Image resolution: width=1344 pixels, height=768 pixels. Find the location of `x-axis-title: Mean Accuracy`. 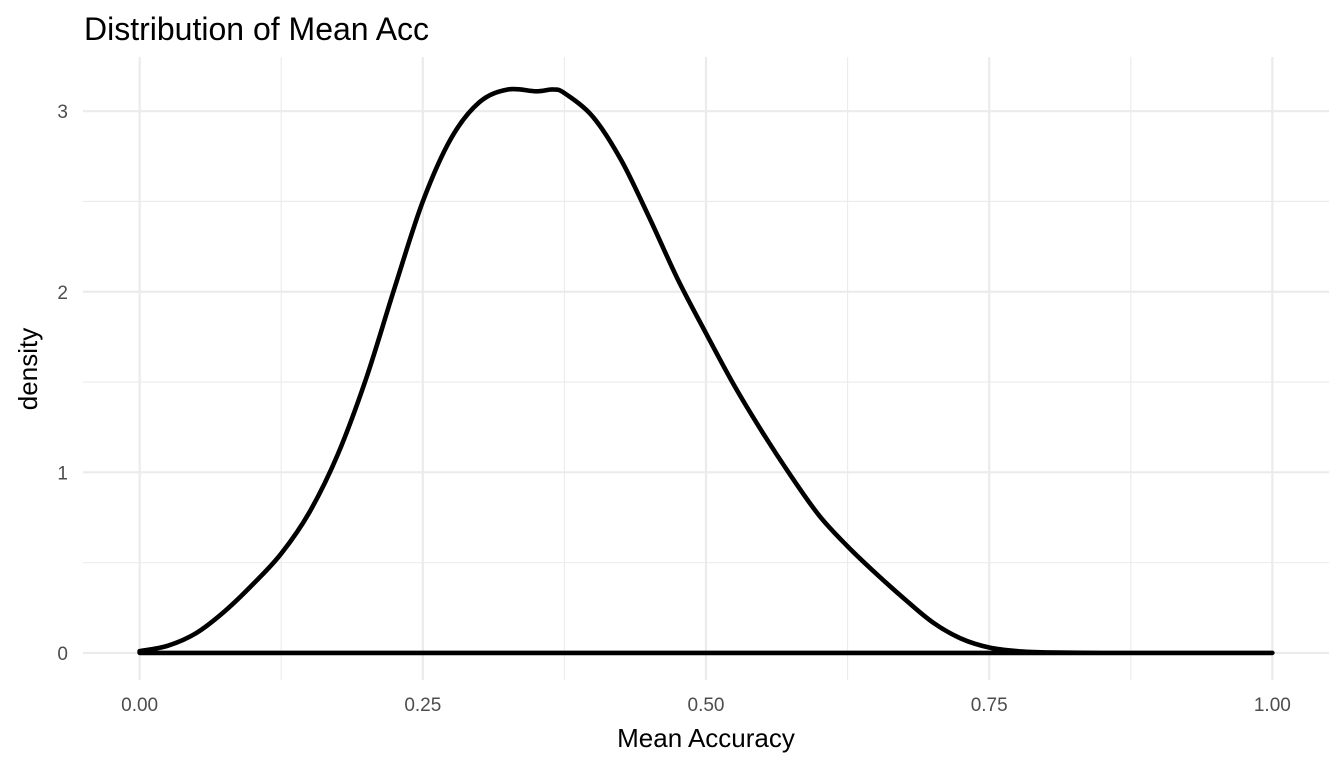

x-axis-title: Mean Accuracy is located at coordinates (706, 738).